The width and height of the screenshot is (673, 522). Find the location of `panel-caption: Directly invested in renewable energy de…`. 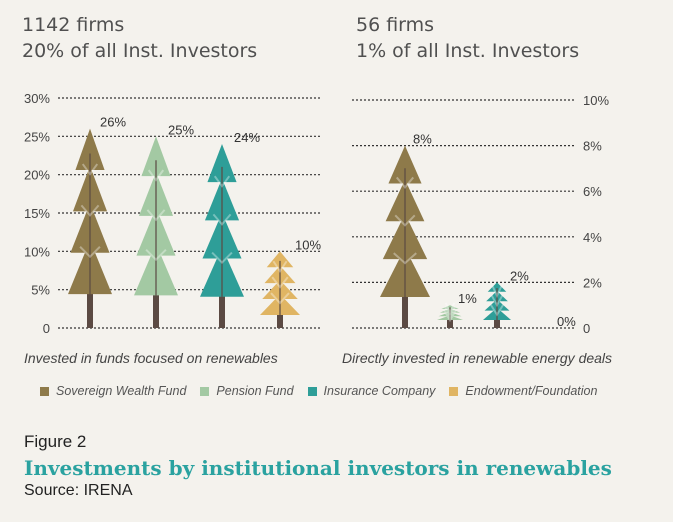

panel-caption: Directly invested in renewable energy de… is located at coordinates (477, 358).